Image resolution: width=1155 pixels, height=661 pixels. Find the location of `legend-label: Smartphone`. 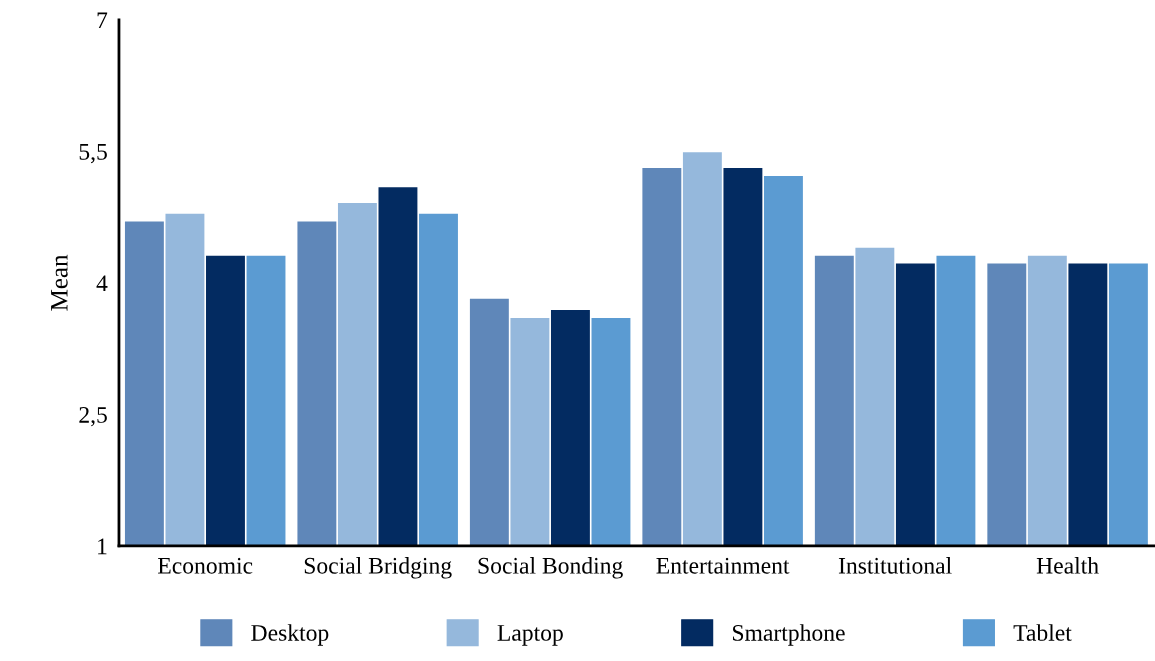

legend-label: Smartphone is located at coordinates (789, 635).